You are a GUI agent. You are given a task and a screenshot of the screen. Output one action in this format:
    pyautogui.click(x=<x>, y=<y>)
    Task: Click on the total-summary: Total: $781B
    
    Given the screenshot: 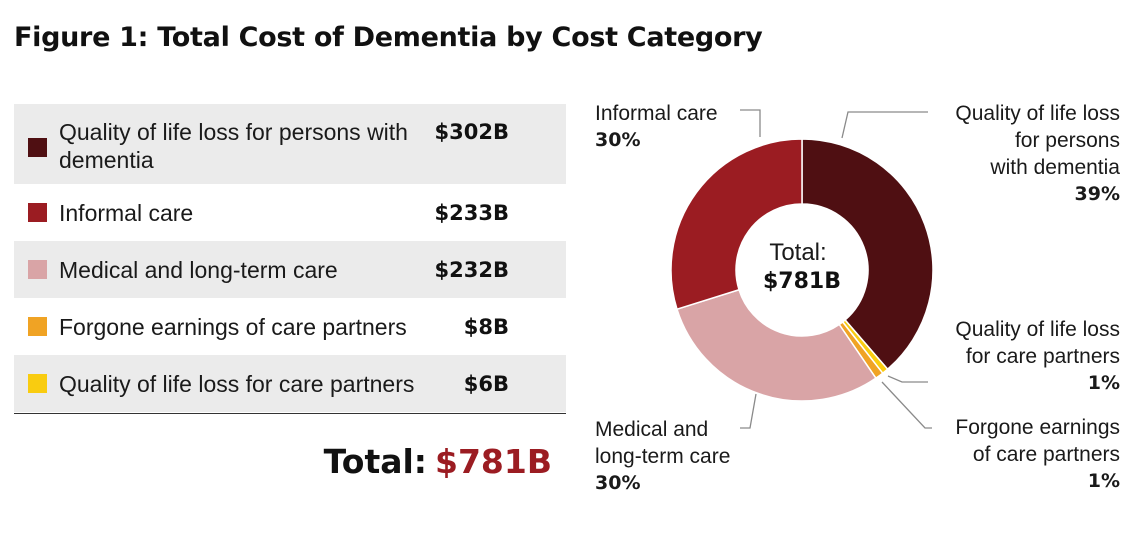 What is the action you would take?
    pyautogui.click(x=438, y=461)
    